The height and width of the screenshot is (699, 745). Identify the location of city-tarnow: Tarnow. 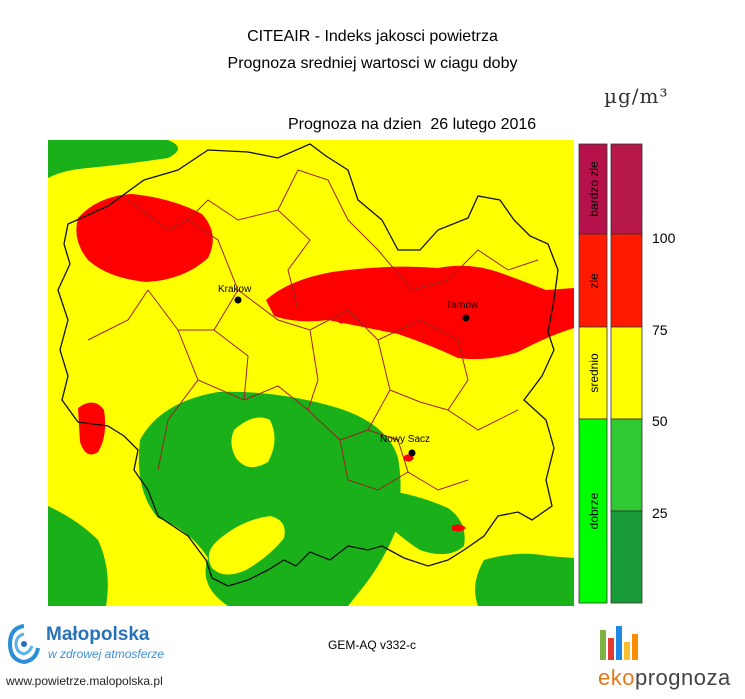
(462, 311).